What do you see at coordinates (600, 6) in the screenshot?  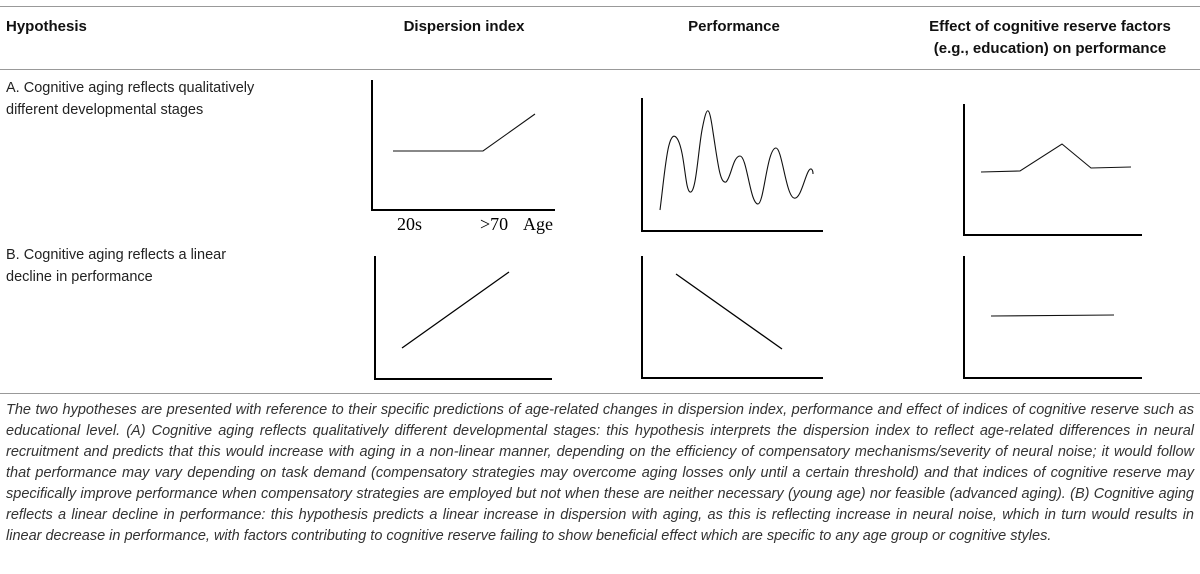 I see `table-top-rule` at bounding box center [600, 6].